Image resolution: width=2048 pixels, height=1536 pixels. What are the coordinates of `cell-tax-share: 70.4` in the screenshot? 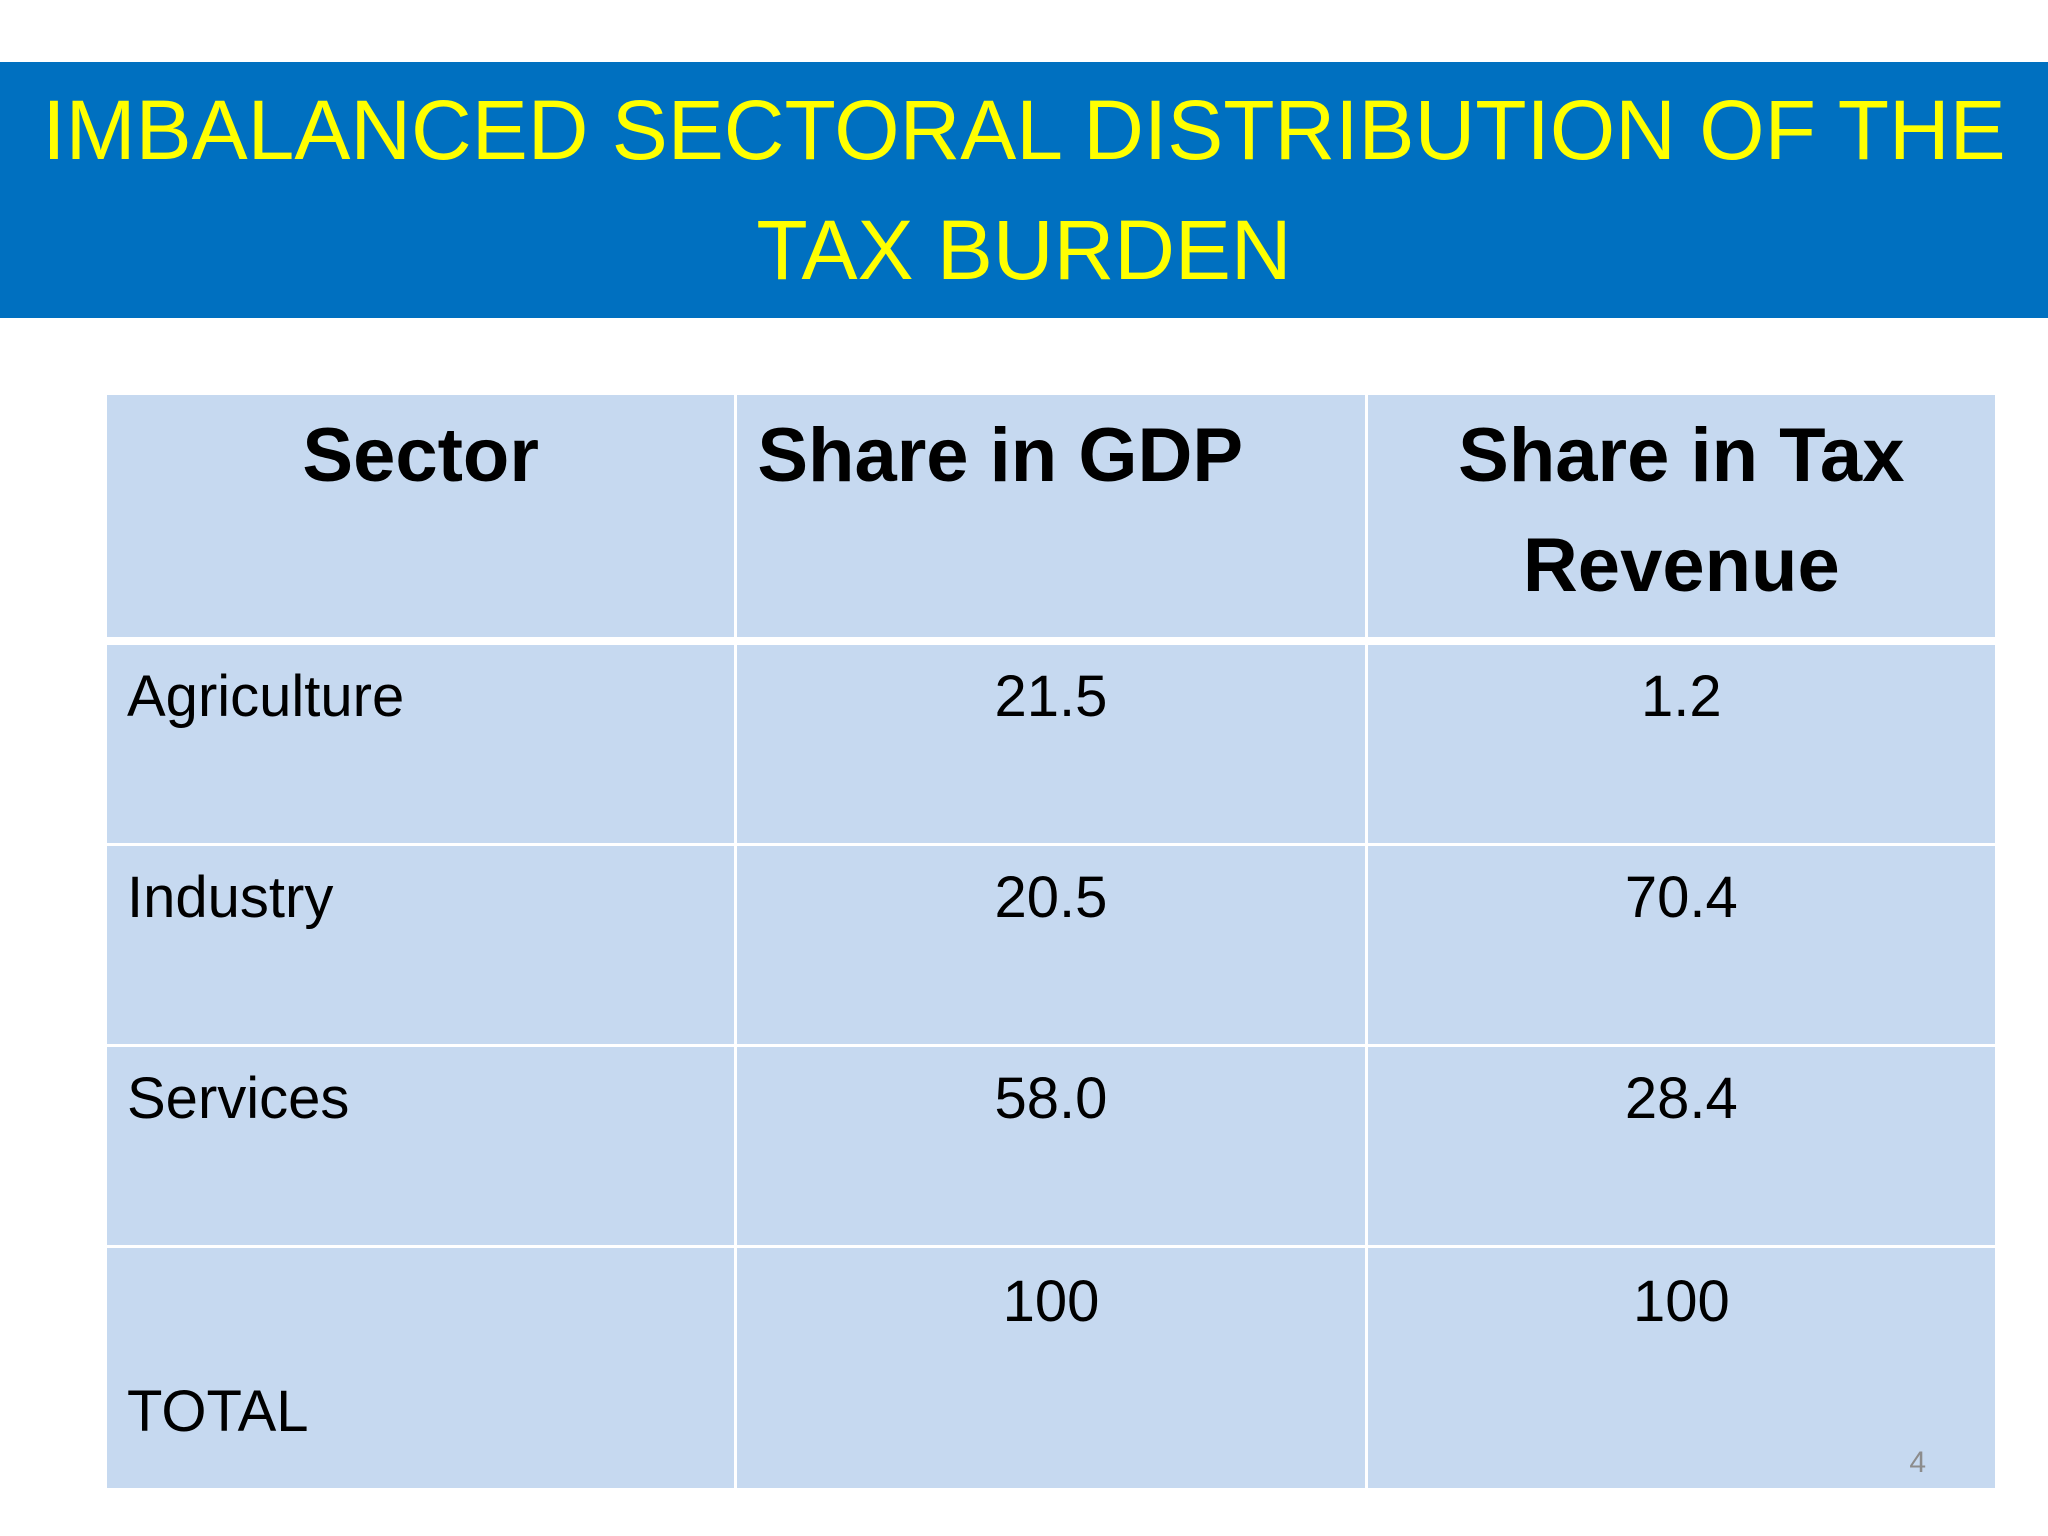 It's located at (1681, 945).